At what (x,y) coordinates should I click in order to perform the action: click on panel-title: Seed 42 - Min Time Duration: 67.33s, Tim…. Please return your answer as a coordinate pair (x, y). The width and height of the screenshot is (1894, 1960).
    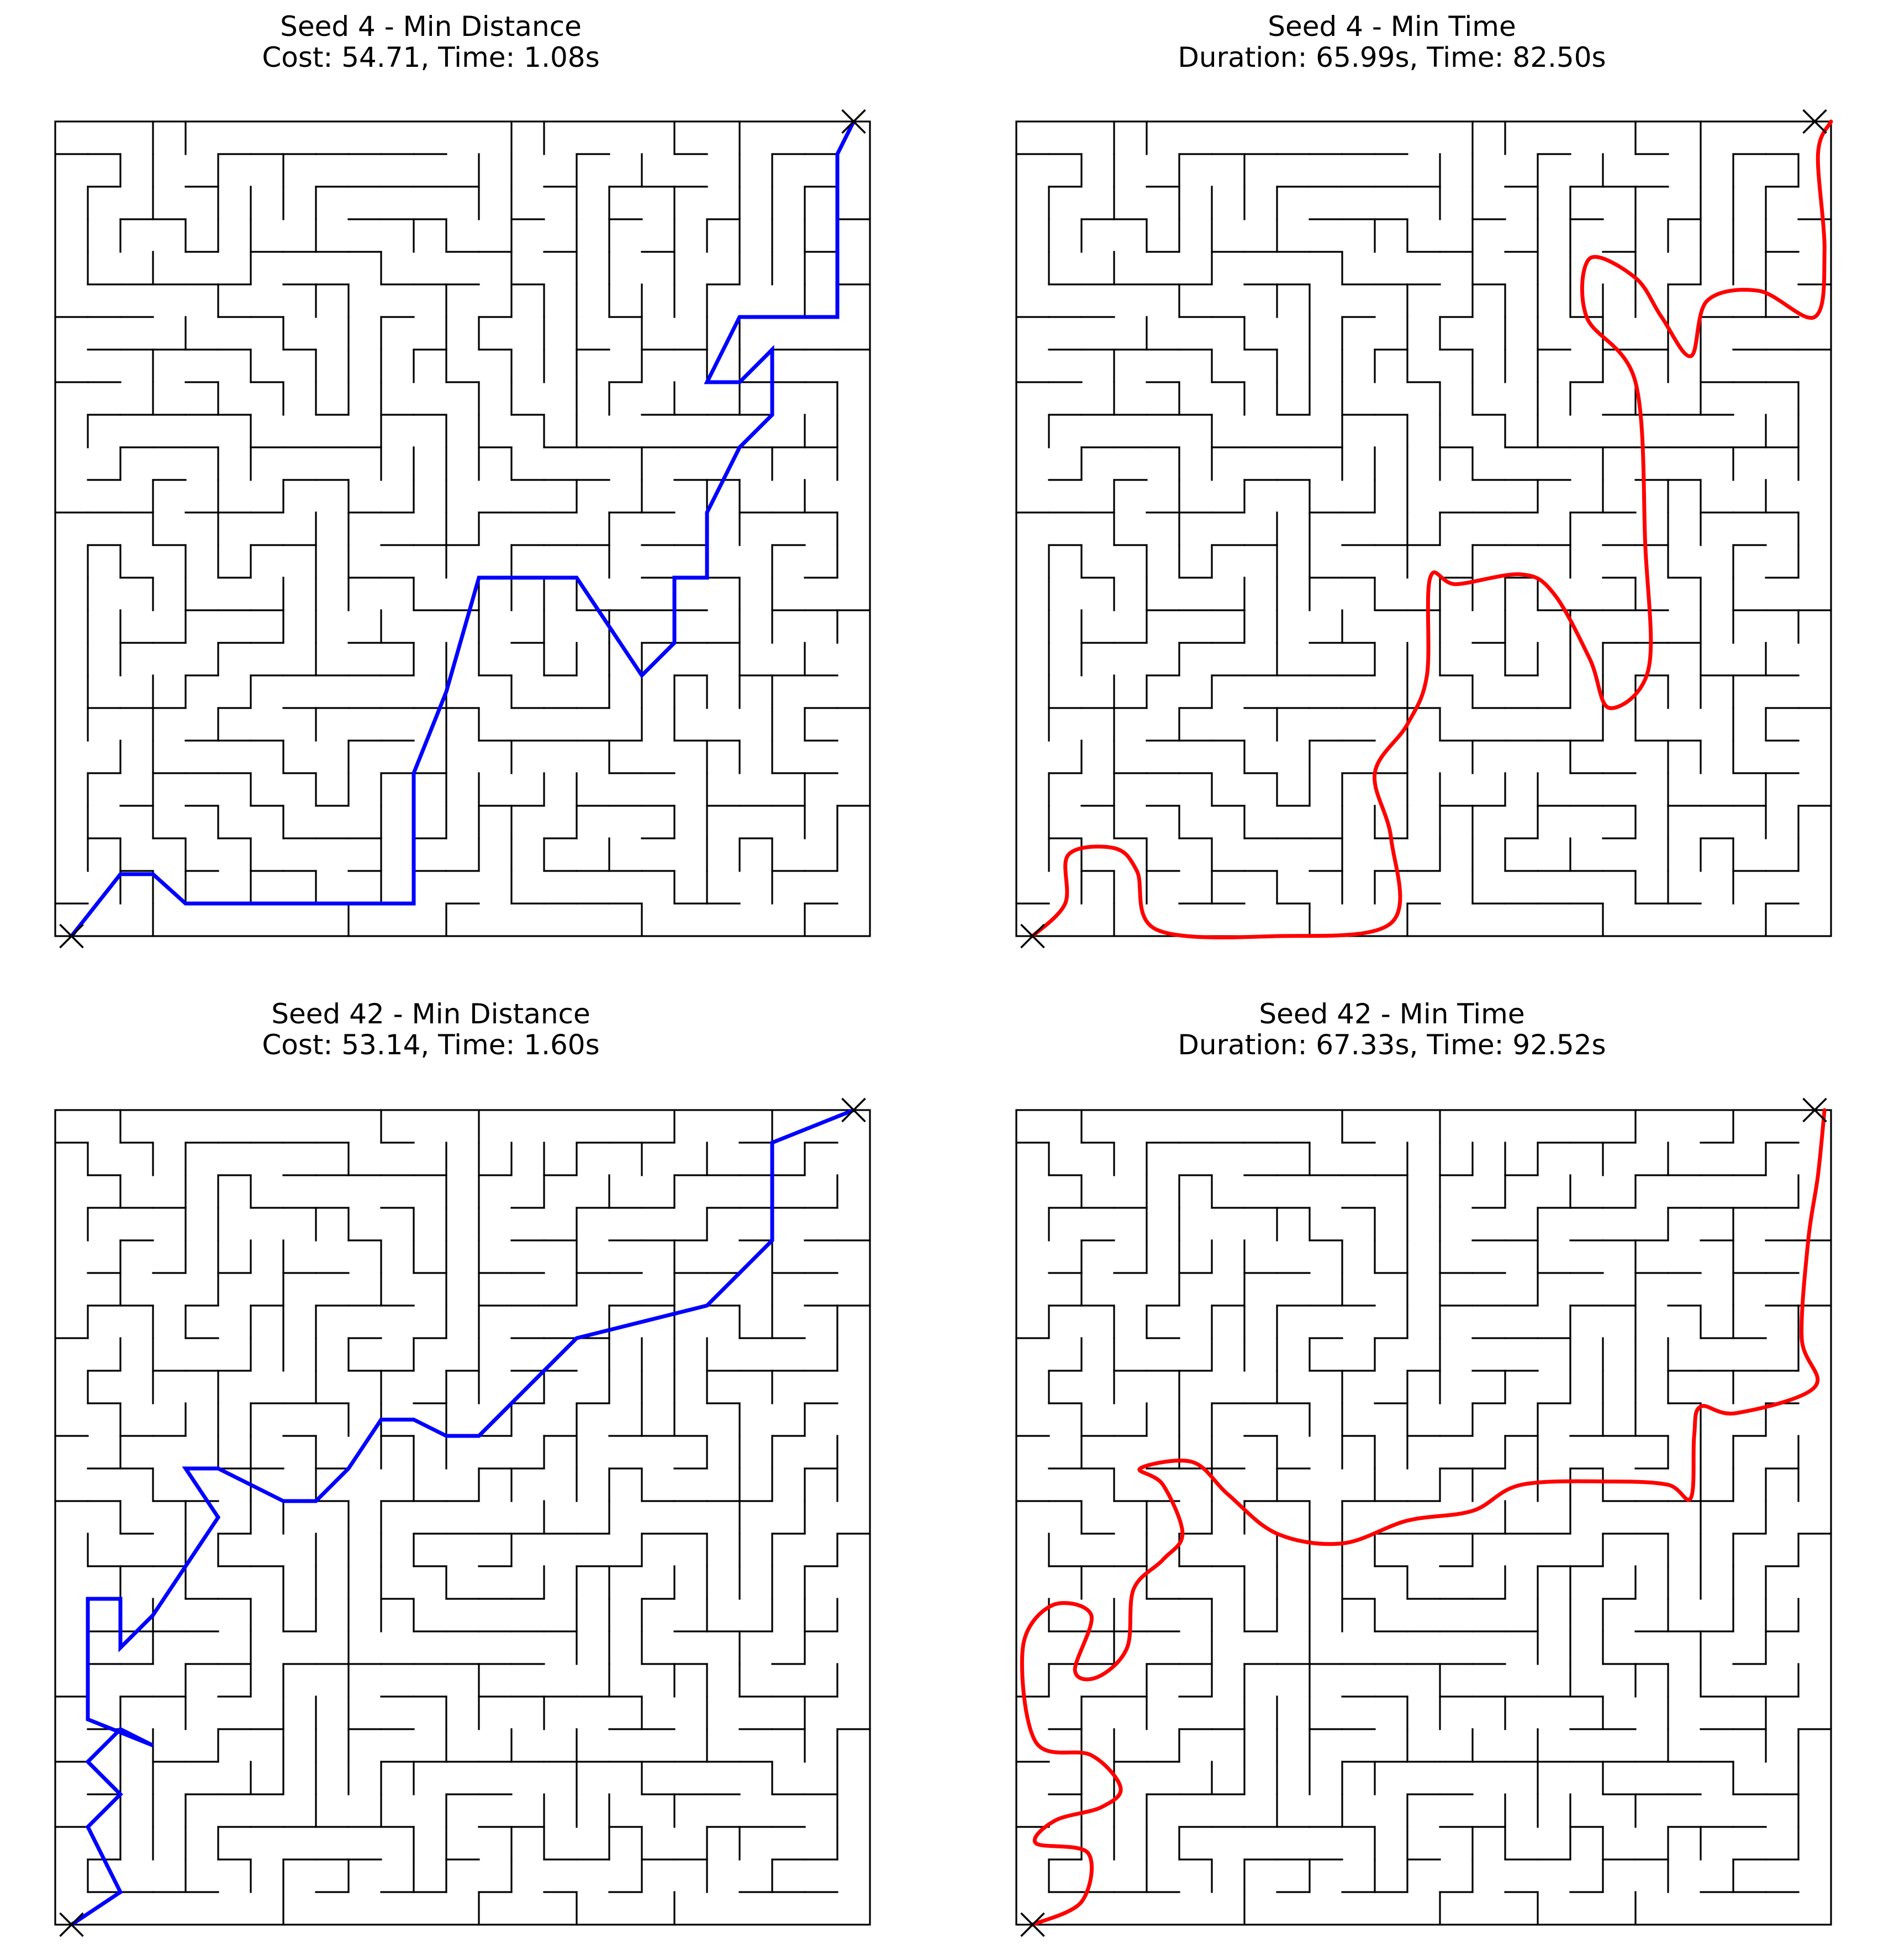
    Looking at the image, I should click on (1392, 1029).